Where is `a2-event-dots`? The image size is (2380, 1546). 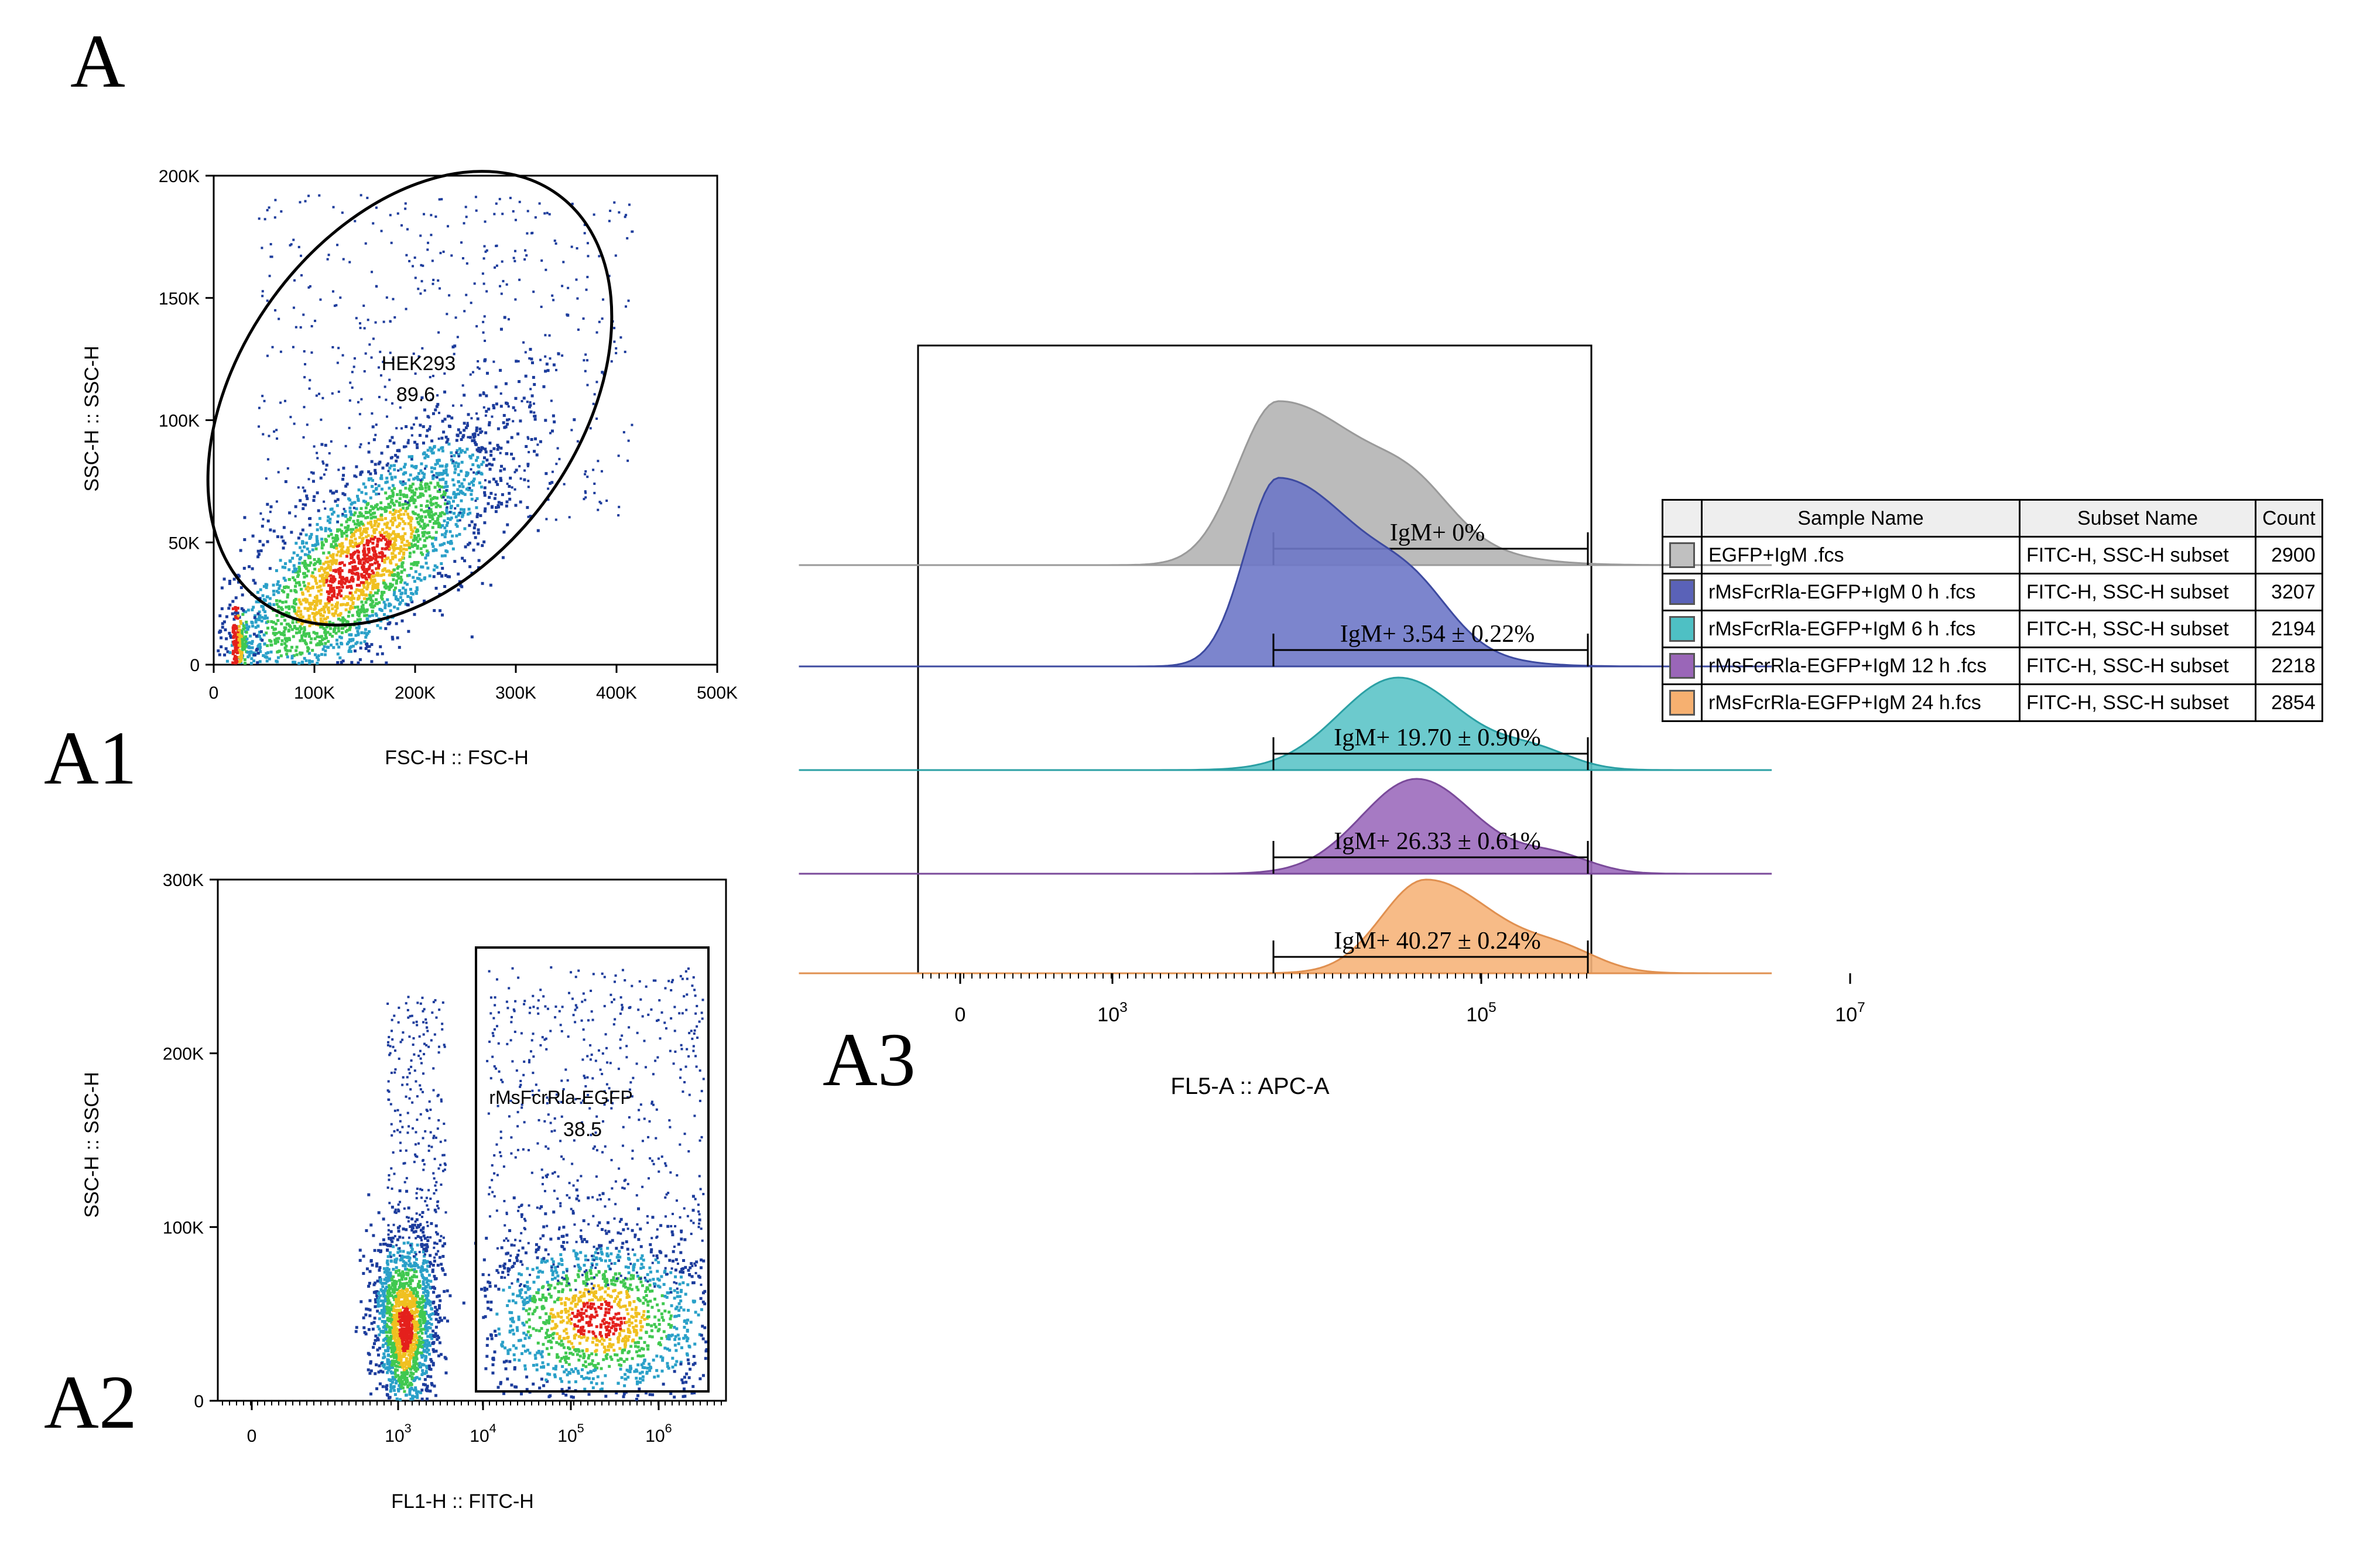 a2-event-dots is located at coordinates (531, 1183).